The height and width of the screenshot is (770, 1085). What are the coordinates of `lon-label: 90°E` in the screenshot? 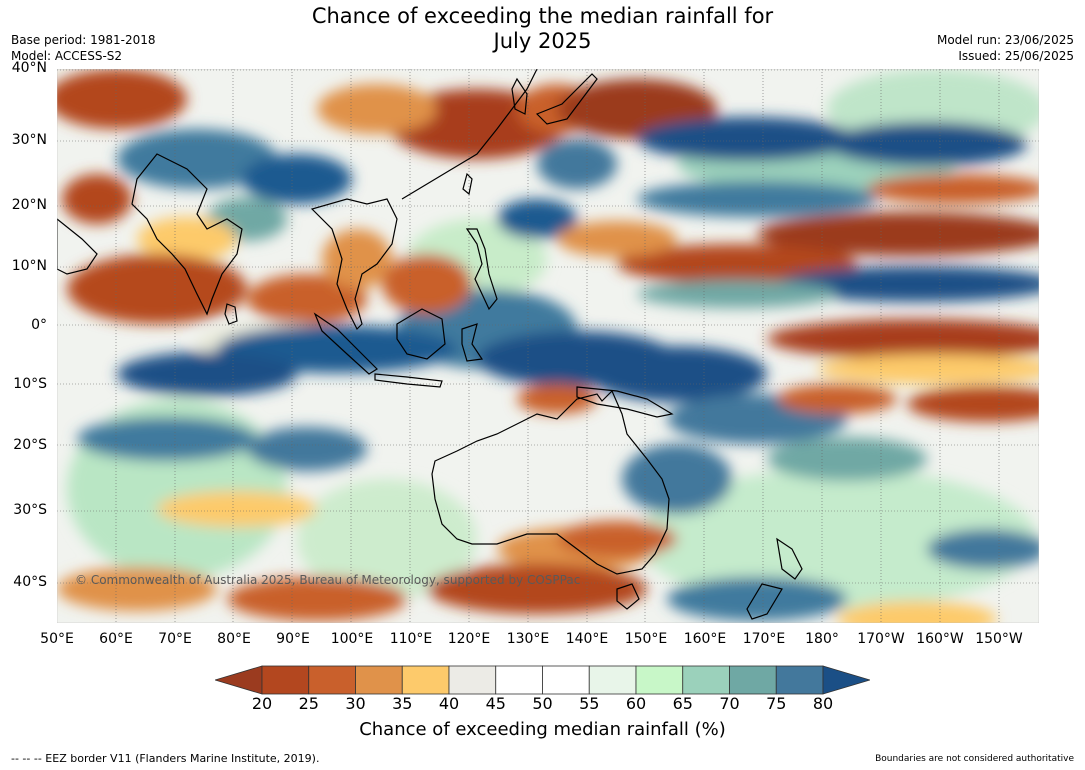 It's located at (293, 639).